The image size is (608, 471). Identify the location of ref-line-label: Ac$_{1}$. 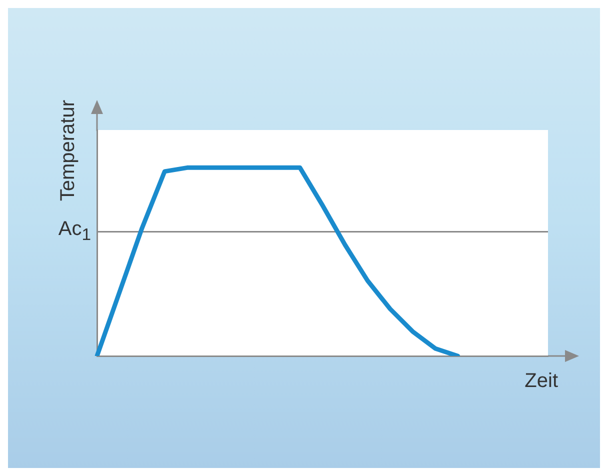
(74, 231).